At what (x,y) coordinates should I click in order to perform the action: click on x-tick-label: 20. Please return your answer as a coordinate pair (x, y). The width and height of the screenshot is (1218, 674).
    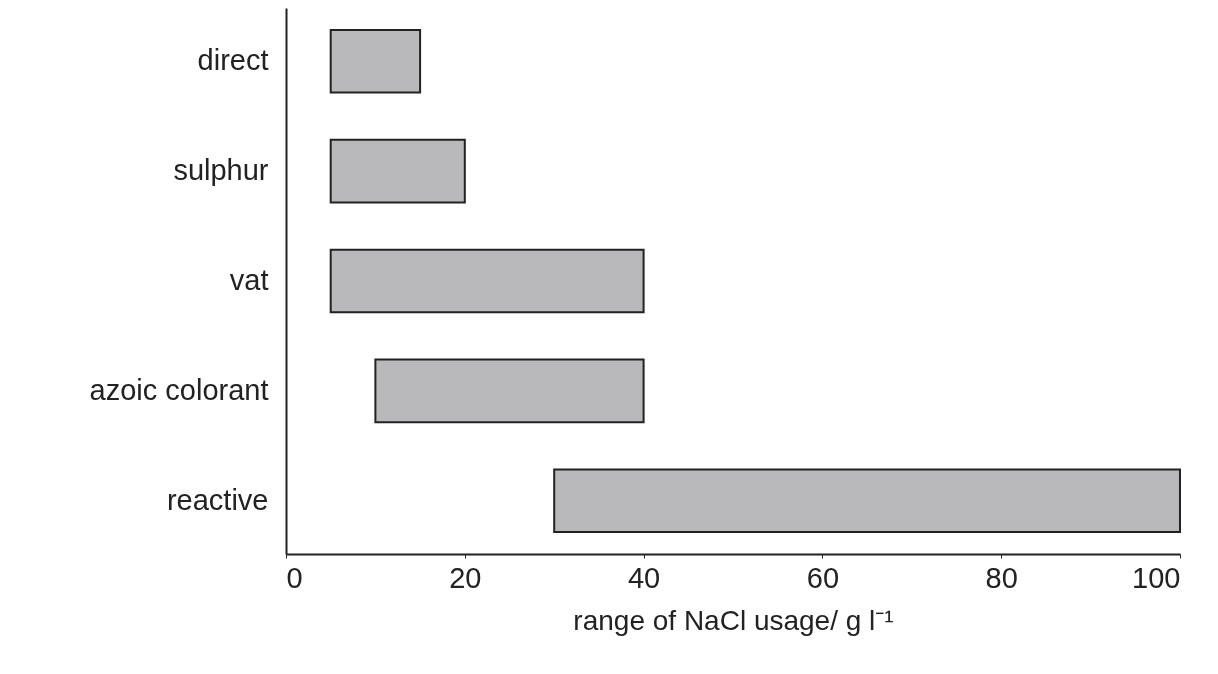
    Looking at the image, I should click on (465, 577).